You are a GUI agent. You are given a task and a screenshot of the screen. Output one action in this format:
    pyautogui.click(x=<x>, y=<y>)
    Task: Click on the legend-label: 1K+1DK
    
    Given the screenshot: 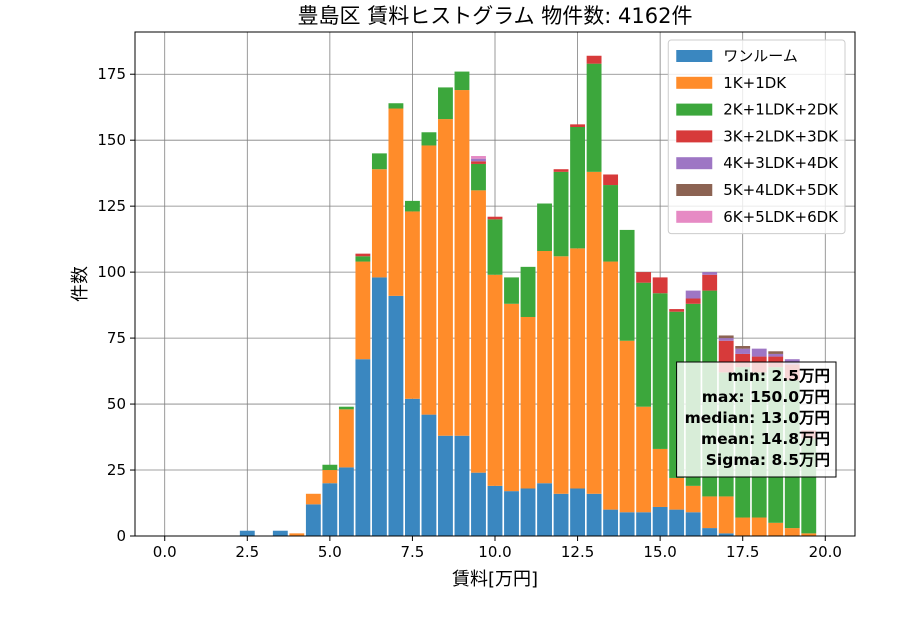 What is the action you would take?
    pyautogui.click(x=755, y=83)
    